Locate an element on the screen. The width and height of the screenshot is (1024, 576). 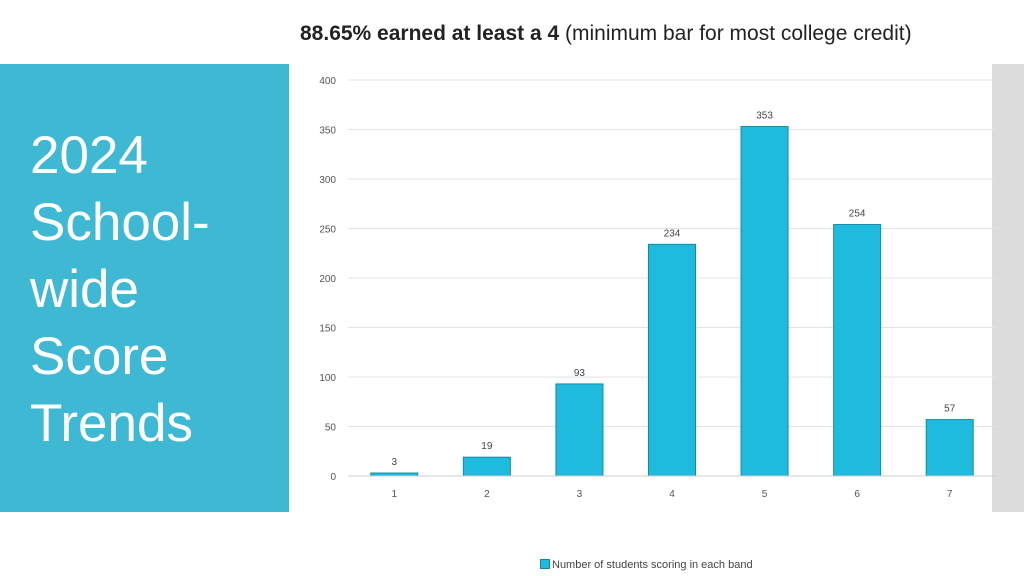
x-tick-label: 3 is located at coordinates (580, 494).